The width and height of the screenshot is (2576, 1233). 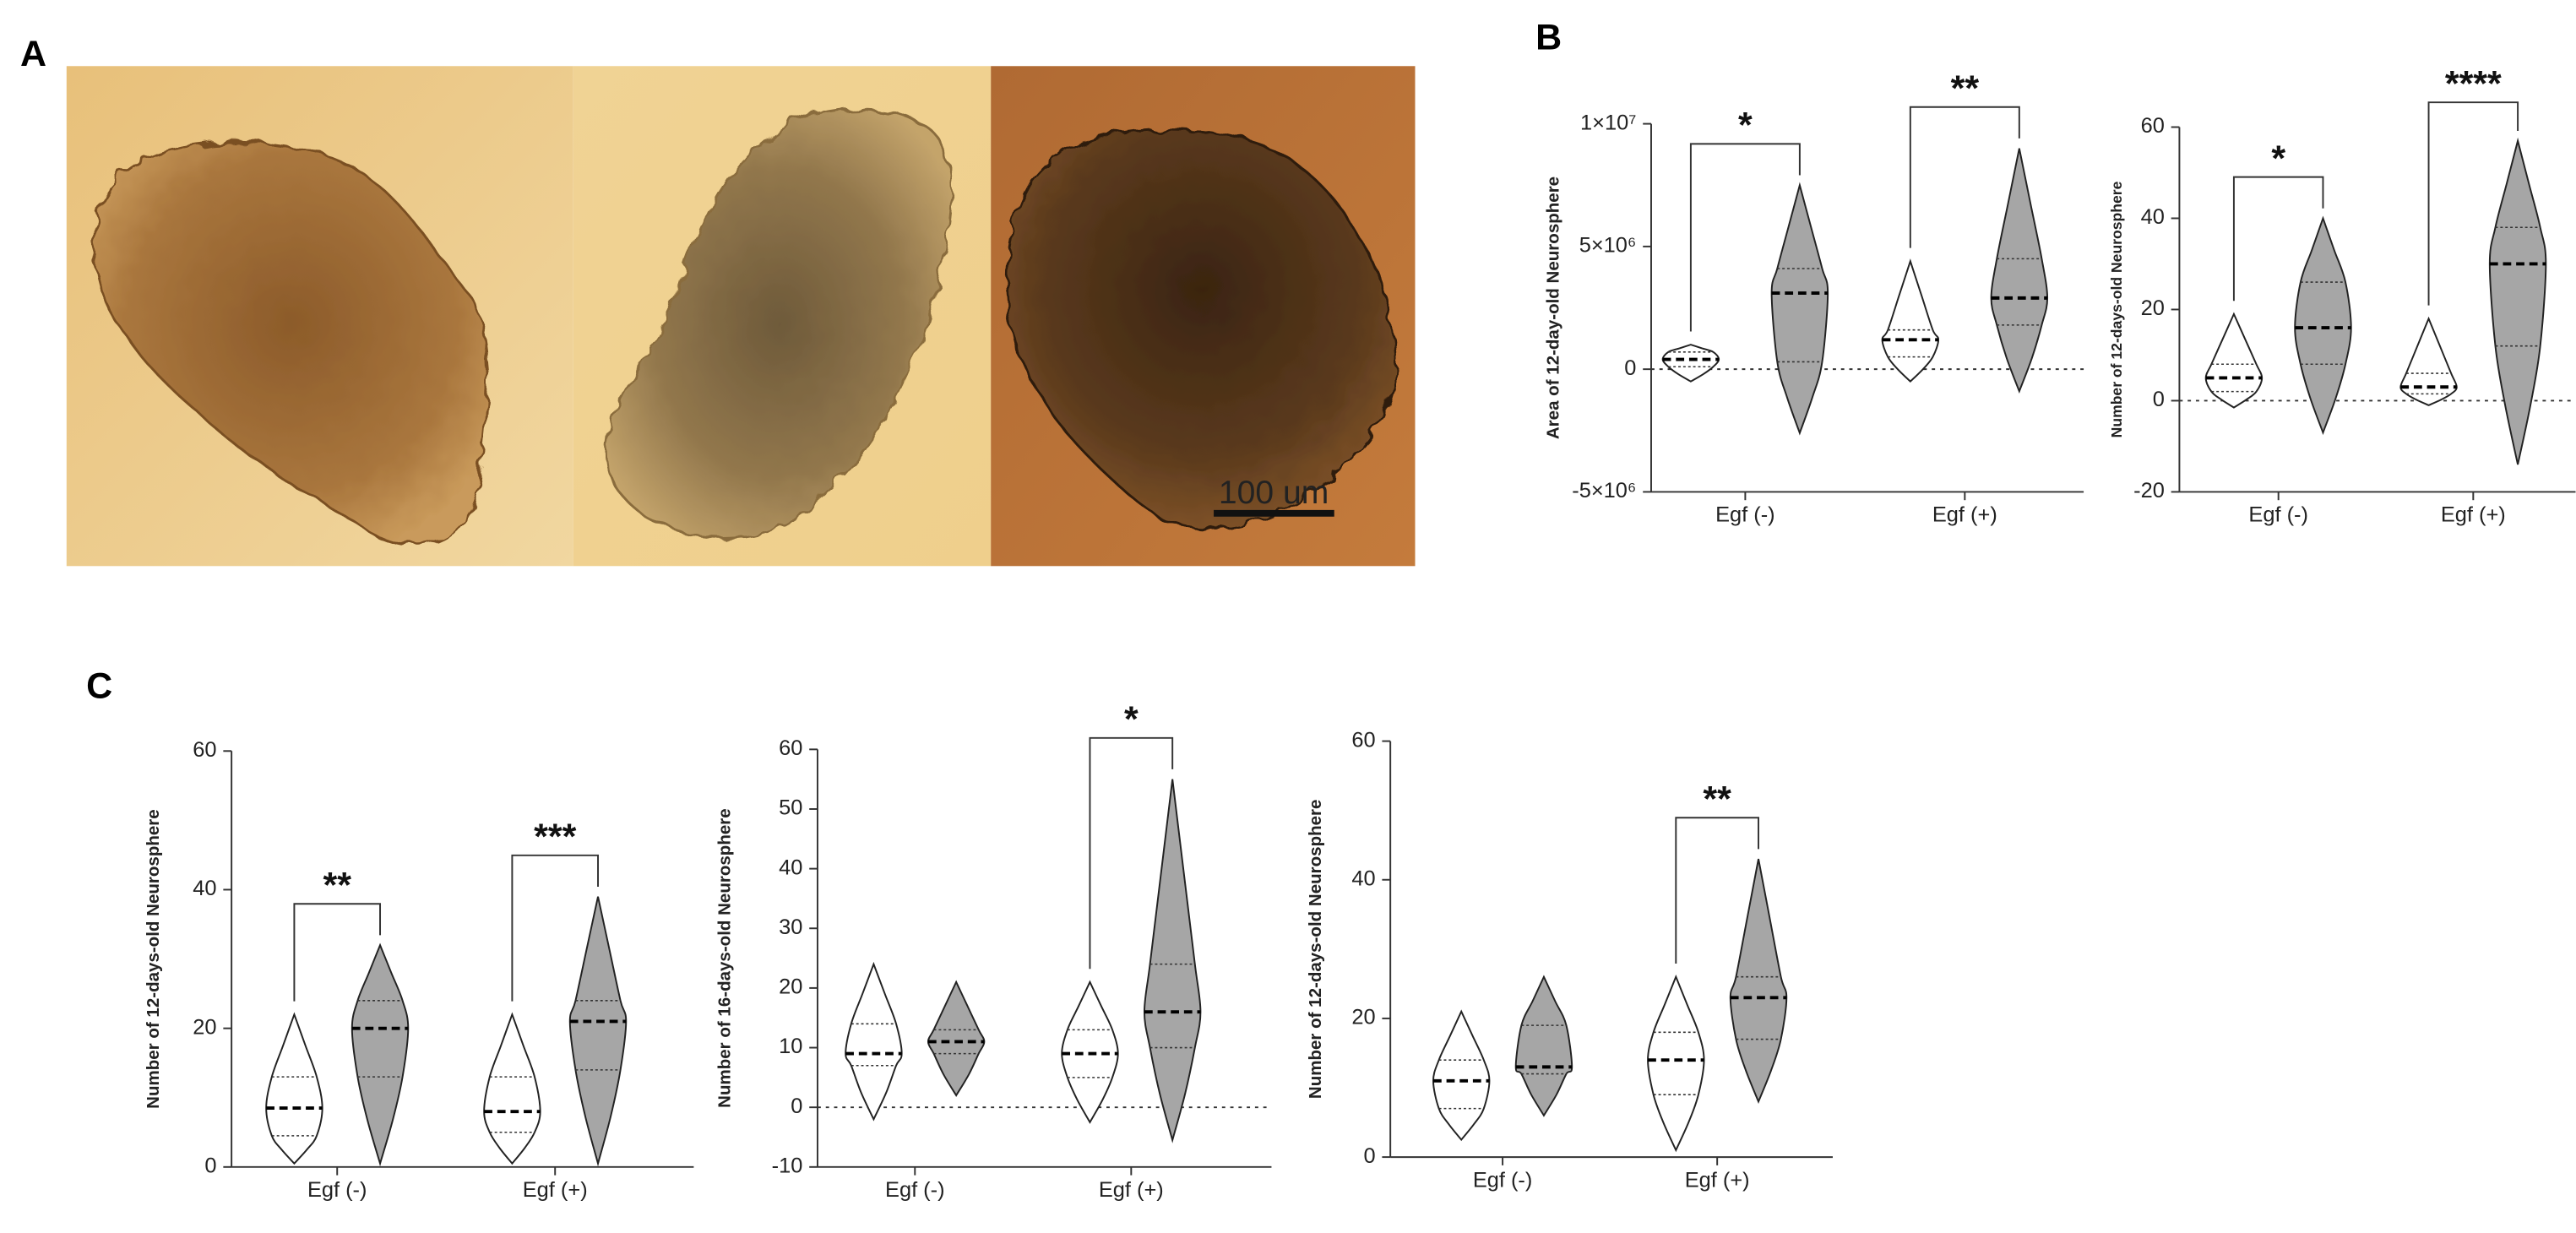 What do you see at coordinates (790, 808) in the screenshot?
I see `y-tick-label: 50` at bounding box center [790, 808].